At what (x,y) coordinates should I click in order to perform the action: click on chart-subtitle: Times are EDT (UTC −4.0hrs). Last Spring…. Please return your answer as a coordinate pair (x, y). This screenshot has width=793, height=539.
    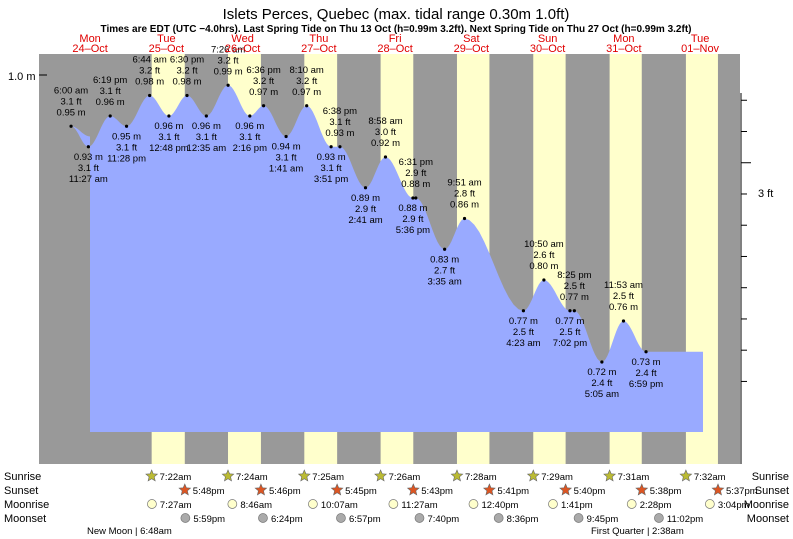
    Looking at the image, I should click on (396, 29).